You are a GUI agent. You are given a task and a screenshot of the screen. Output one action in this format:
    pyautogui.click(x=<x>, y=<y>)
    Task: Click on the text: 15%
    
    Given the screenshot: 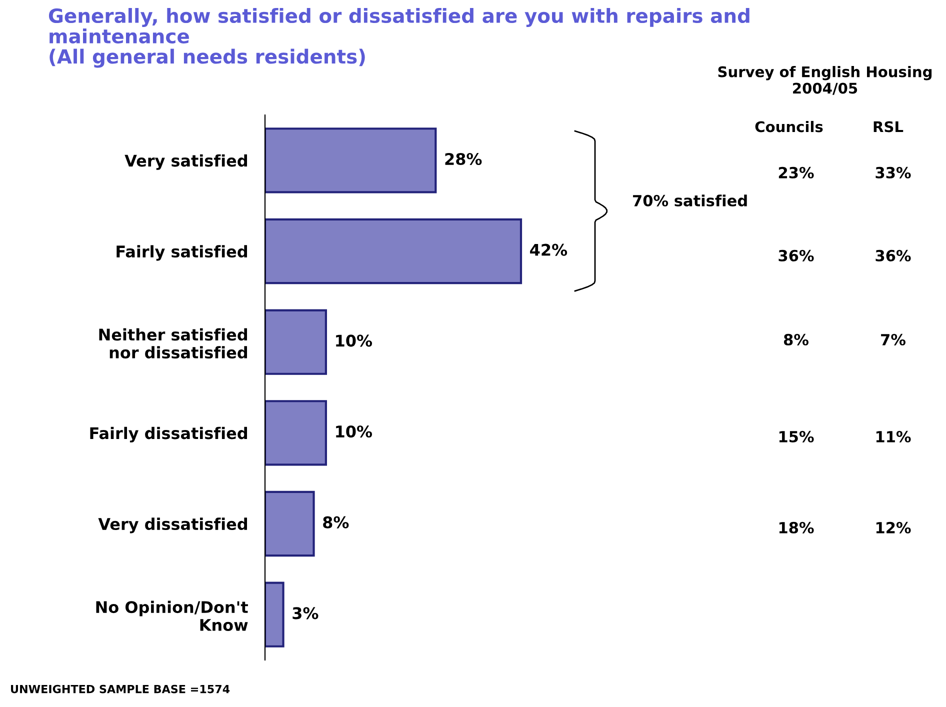 What is the action you would take?
    pyautogui.click(x=796, y=436)
    